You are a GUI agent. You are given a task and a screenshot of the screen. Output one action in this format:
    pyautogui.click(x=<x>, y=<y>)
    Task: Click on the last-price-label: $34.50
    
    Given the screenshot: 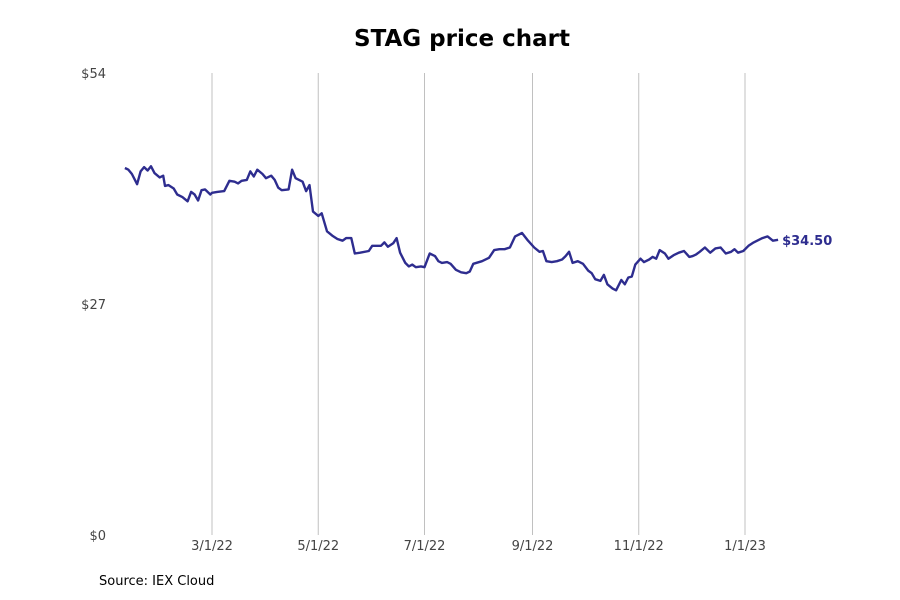 What is the action you would take?
    pyautogui.click(x=807, y=241)
    